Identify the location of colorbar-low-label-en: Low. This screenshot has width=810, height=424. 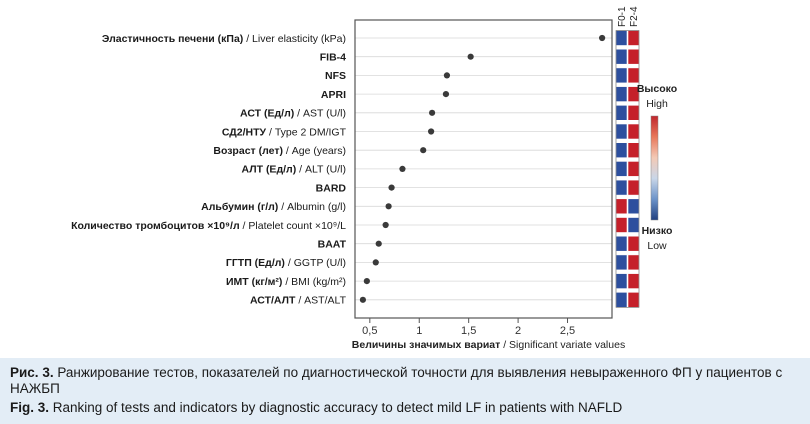
(657, 246).